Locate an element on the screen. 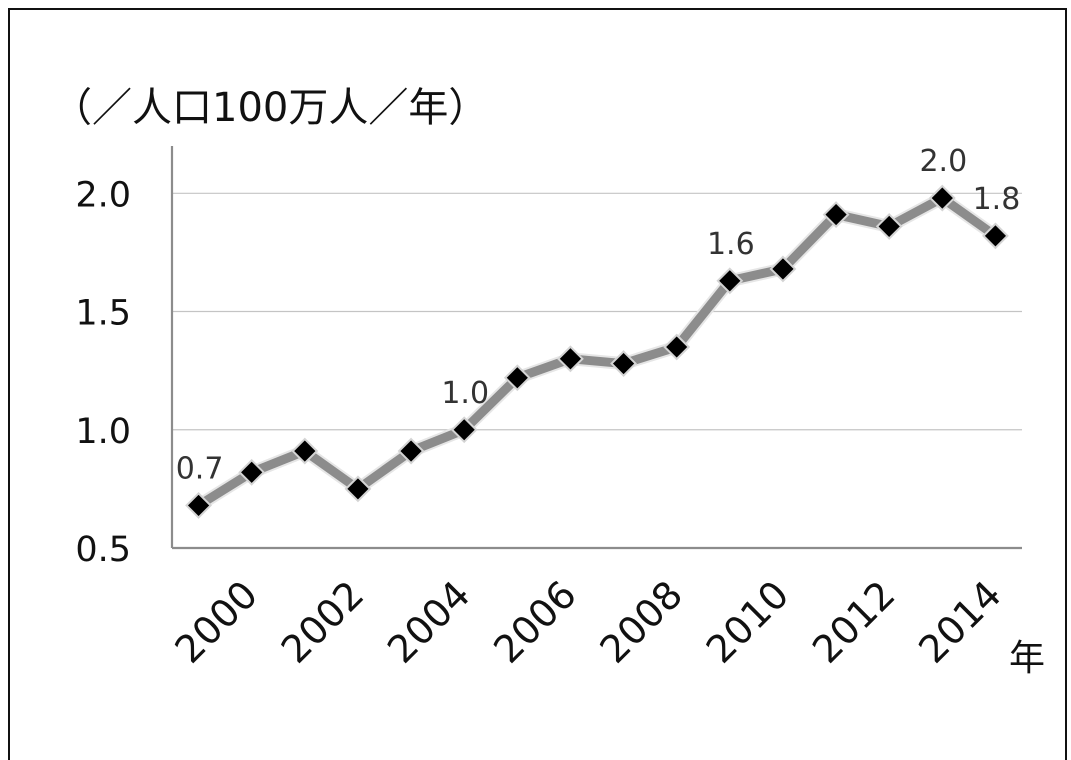 Image resolution: width=1071 pixels, height=760 pixels. x-tick-label: 2006 is located at coordinates (535, 622).